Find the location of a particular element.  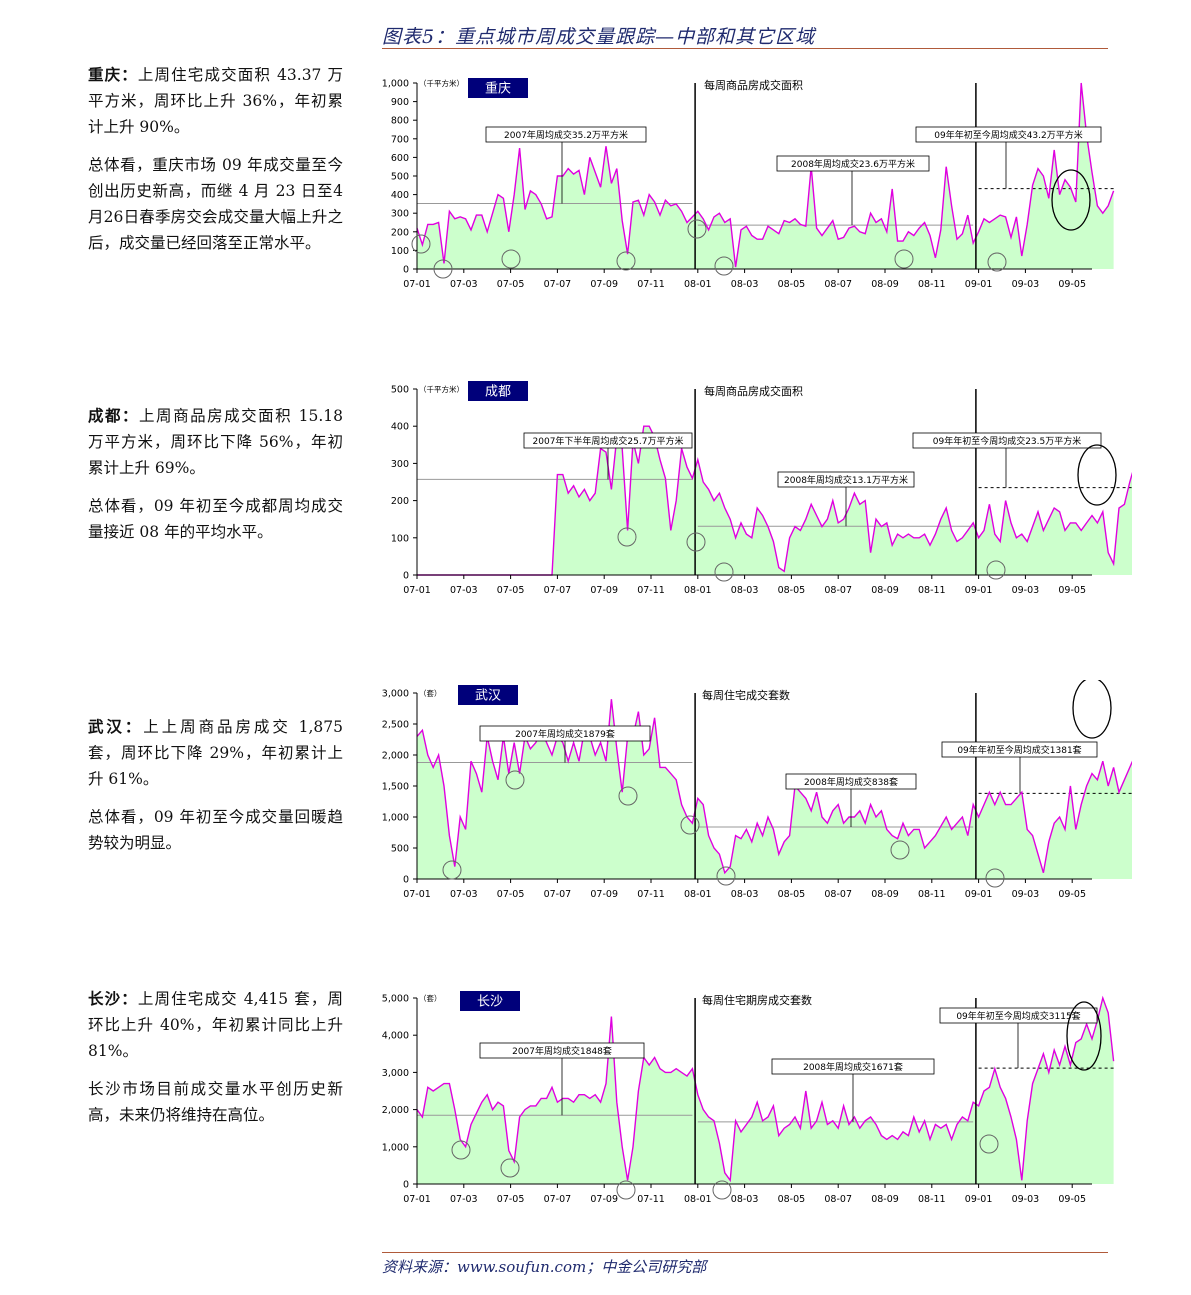

y-tick-label: 800 is located at coordinates (400, 121).